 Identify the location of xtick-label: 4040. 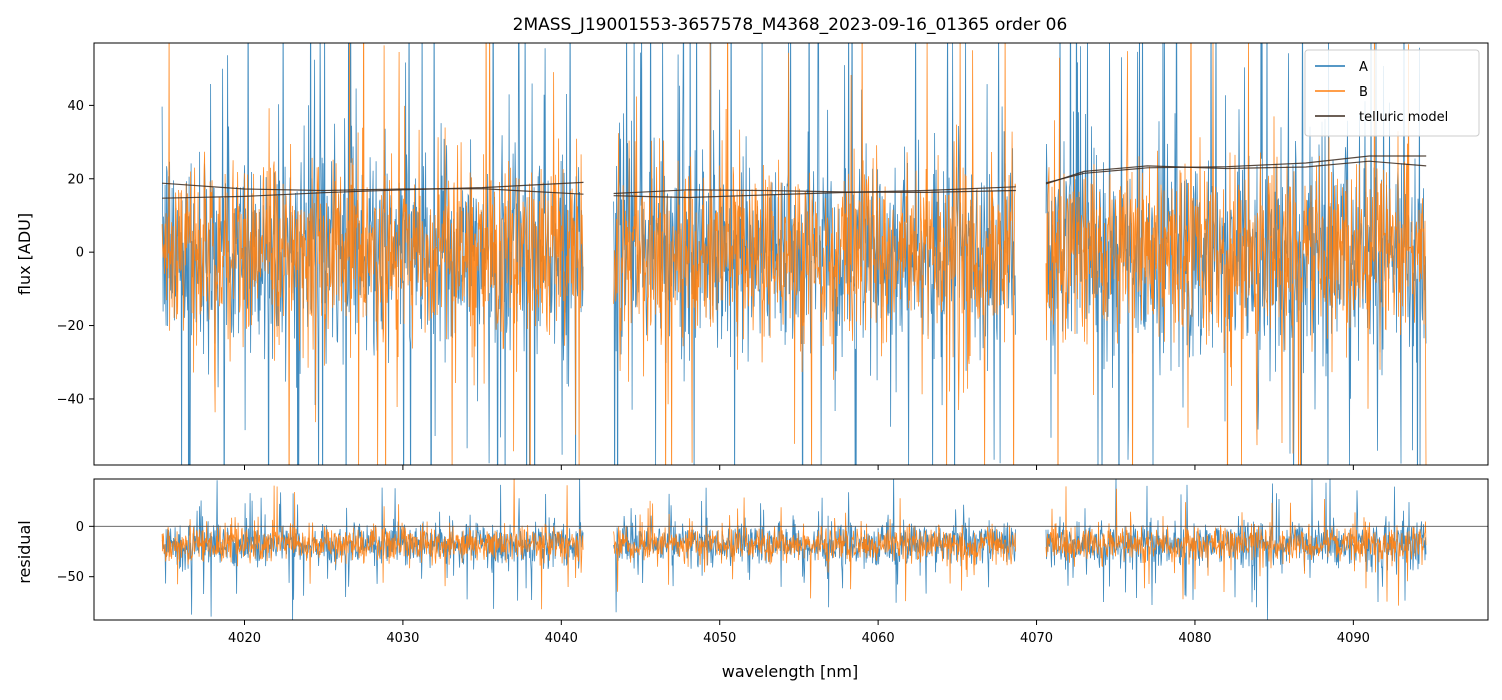
(561, 638).